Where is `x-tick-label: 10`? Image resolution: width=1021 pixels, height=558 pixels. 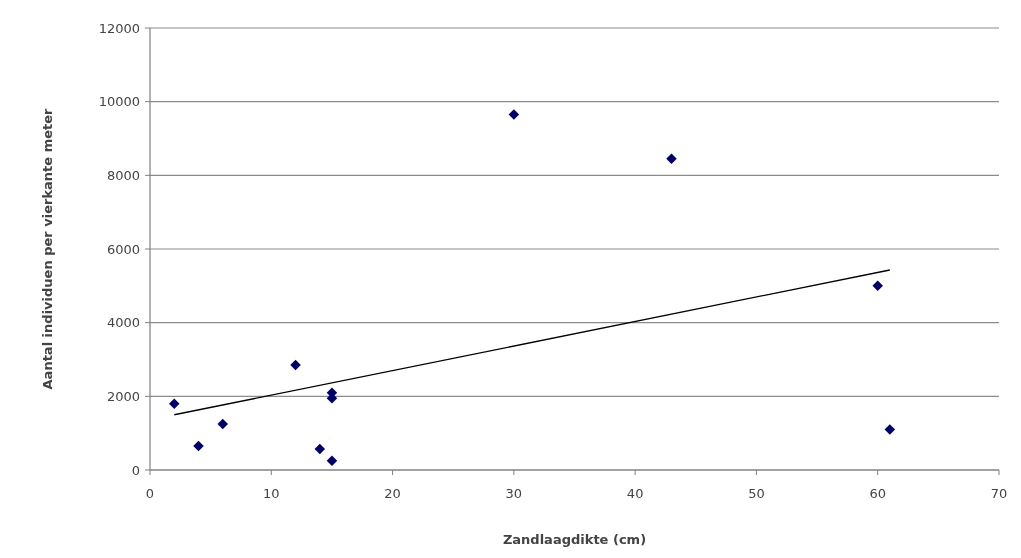
x-tick-label: 10 is located at coordinates (271, 493).